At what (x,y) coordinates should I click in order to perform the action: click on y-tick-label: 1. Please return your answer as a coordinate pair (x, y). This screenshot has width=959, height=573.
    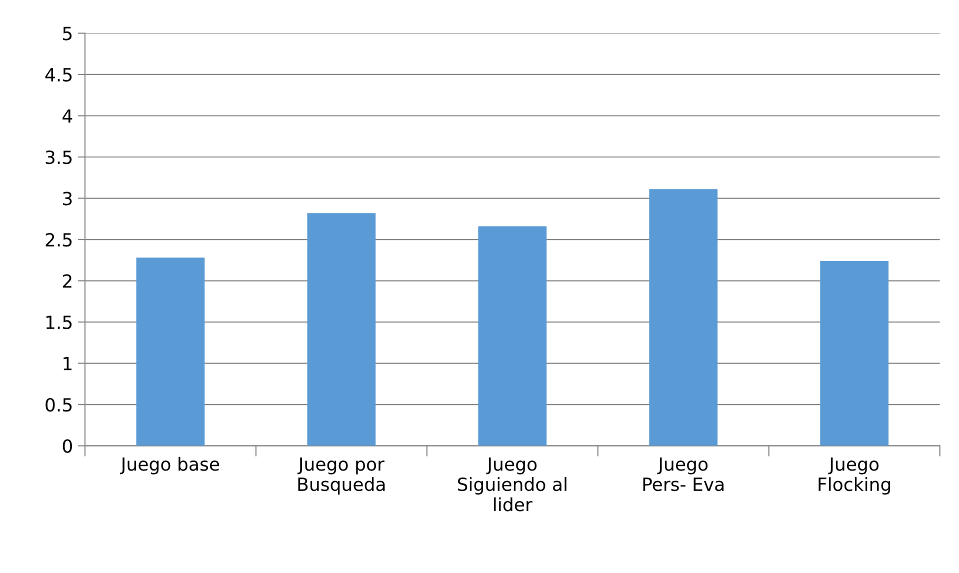
    Looking at the image, I should click on (68, 363).